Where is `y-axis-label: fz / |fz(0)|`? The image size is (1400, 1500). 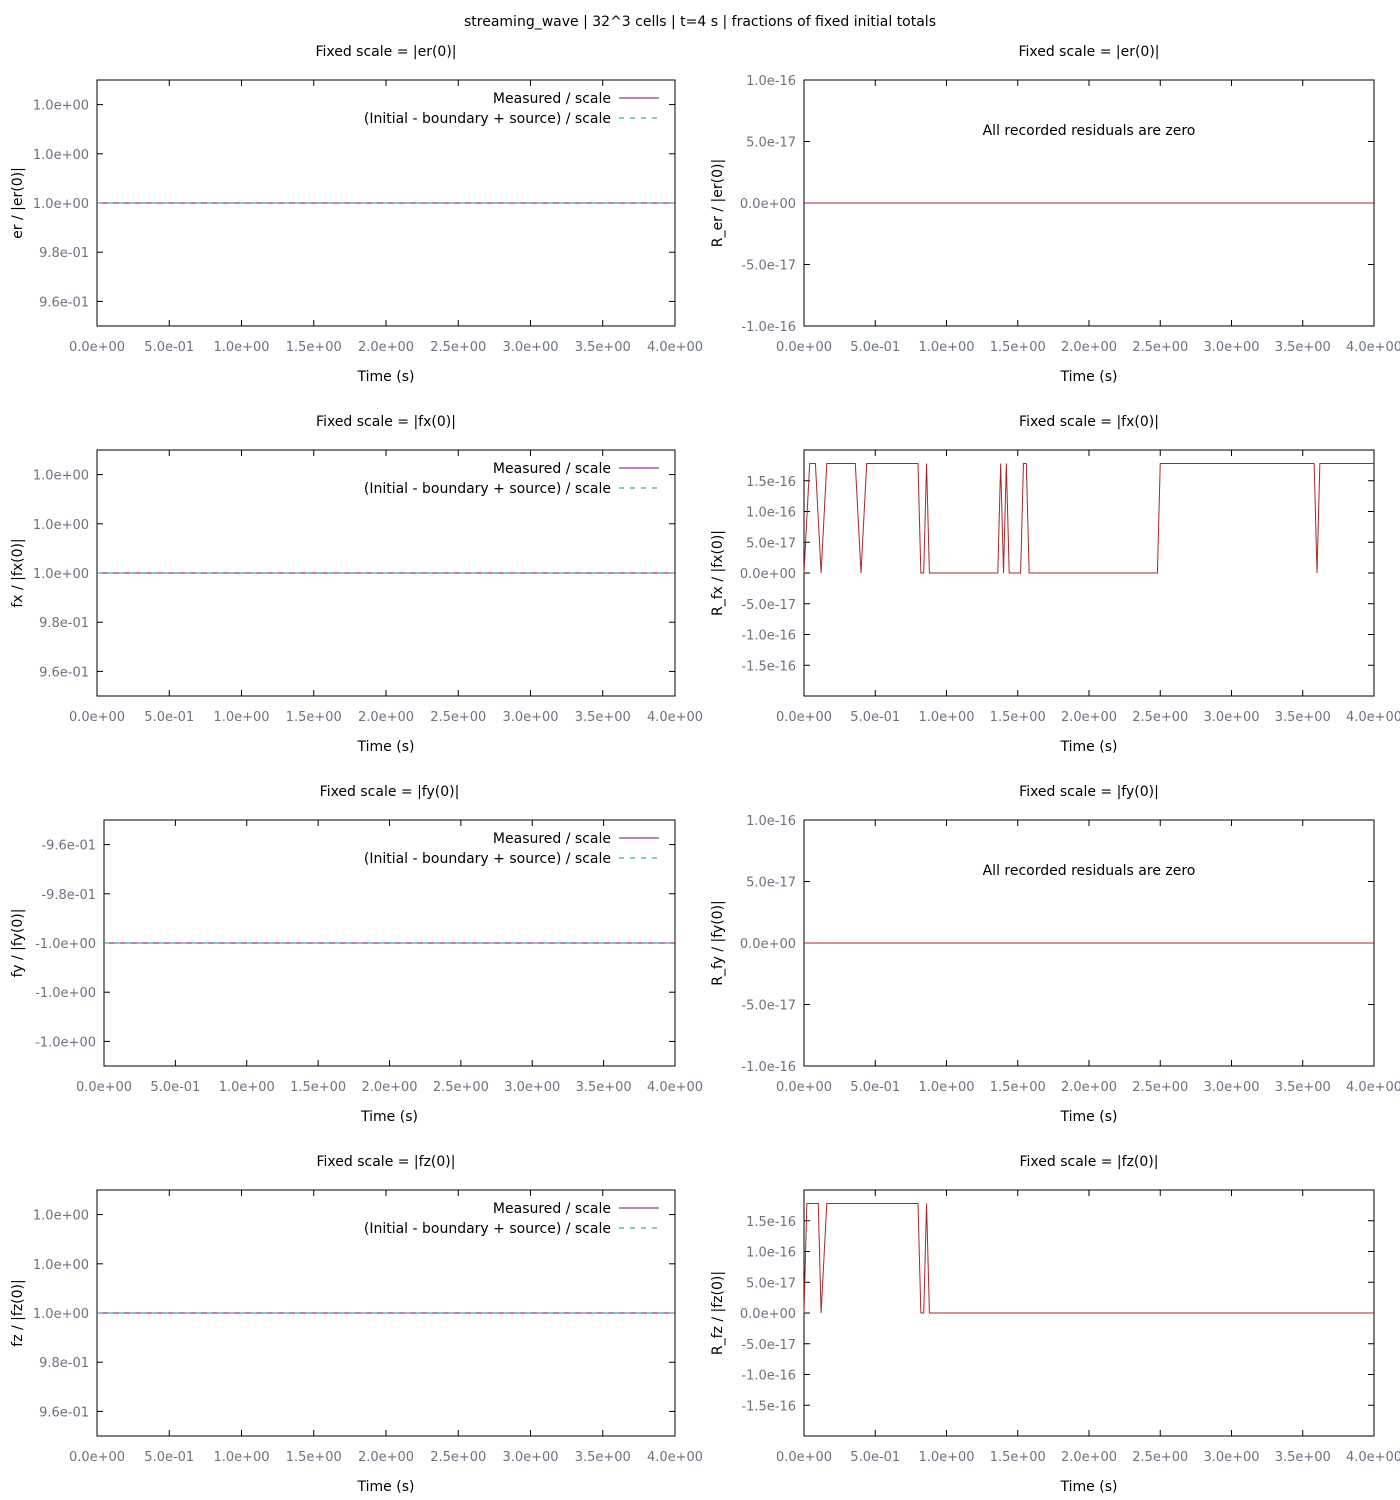 y-axis-label: fz / |fz(0)| is located at coordinates (18, 1312).